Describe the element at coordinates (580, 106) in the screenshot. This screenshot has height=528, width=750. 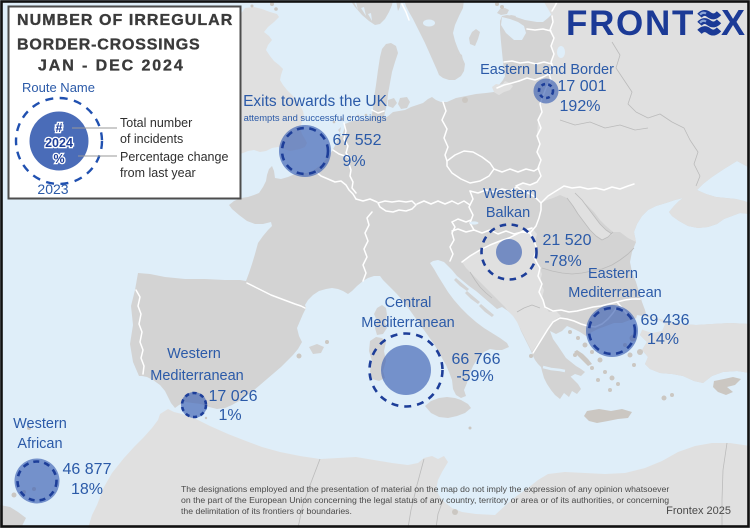
I see `svg-text: 192%` at that location.